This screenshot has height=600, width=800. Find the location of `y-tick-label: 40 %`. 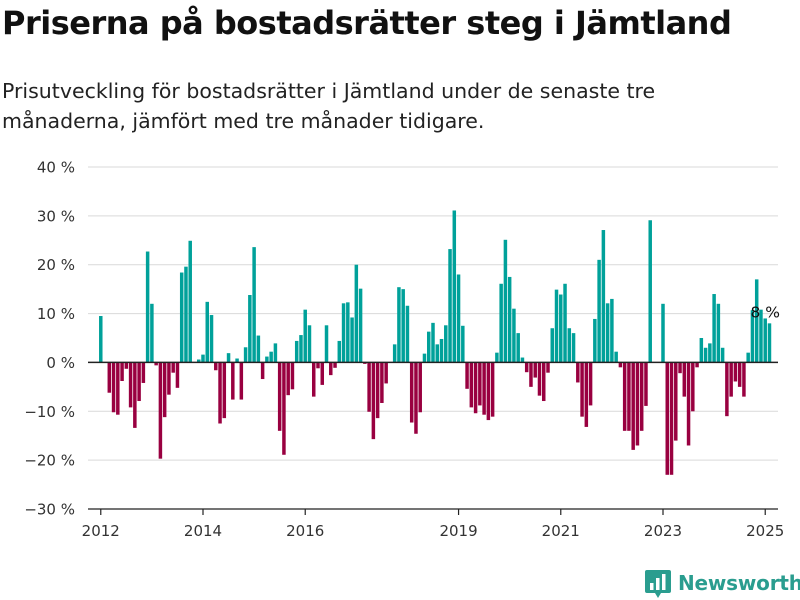

y-tick-label: 40 % is located at coordinates (56, 168).